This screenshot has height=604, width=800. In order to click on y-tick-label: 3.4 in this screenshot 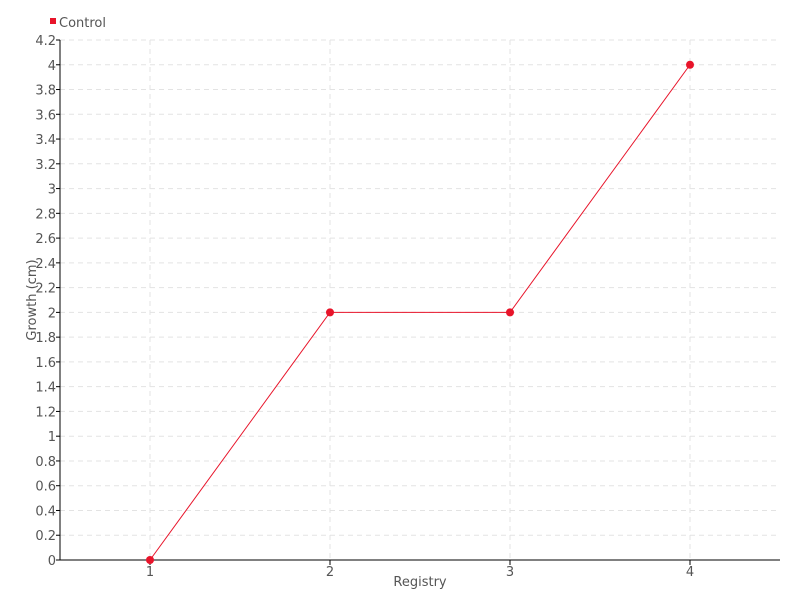, I will do `click(45, 140)`.